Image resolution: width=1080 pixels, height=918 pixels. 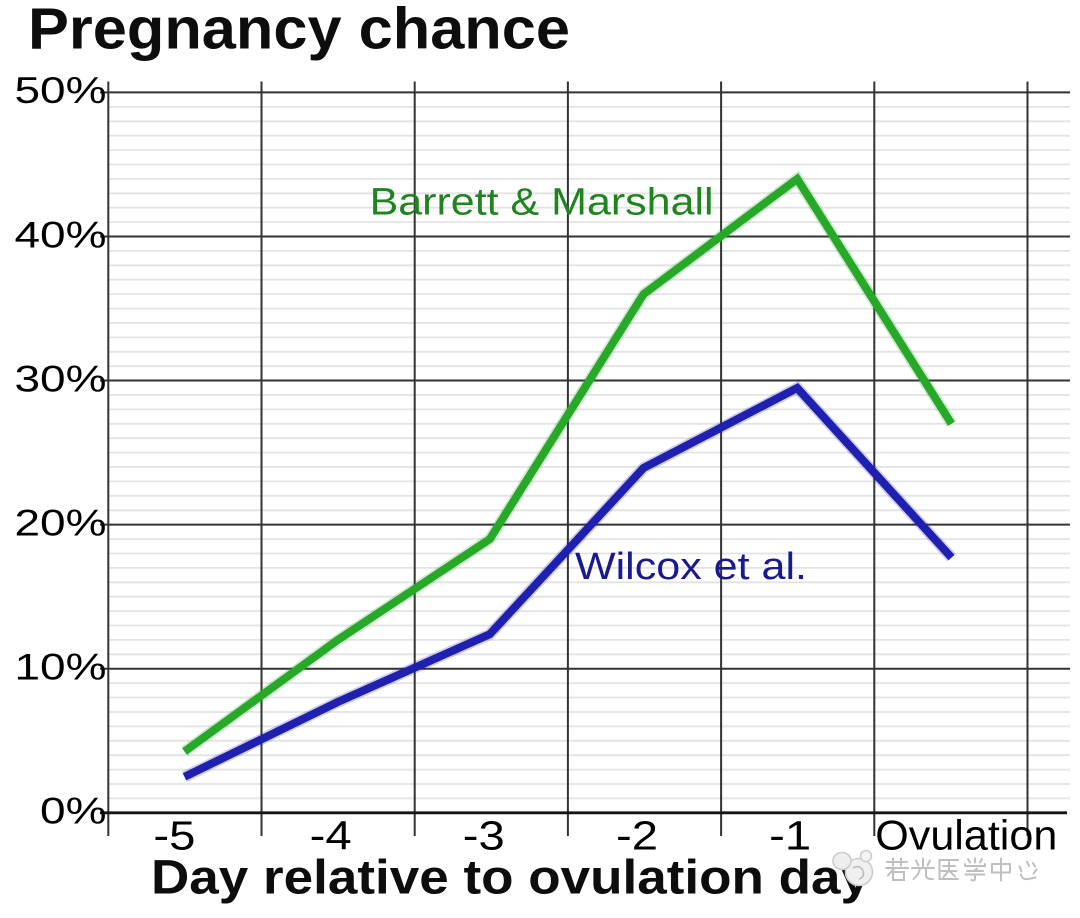 I want to click on svg-text: 40%, so click(x=61, y=234).